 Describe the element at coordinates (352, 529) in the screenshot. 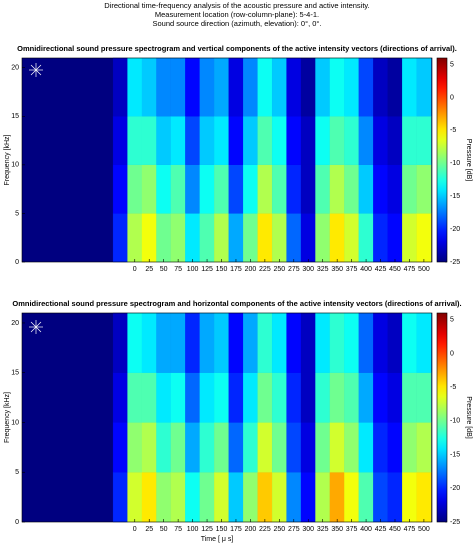

I see `x-tick-label: 375` at that location.